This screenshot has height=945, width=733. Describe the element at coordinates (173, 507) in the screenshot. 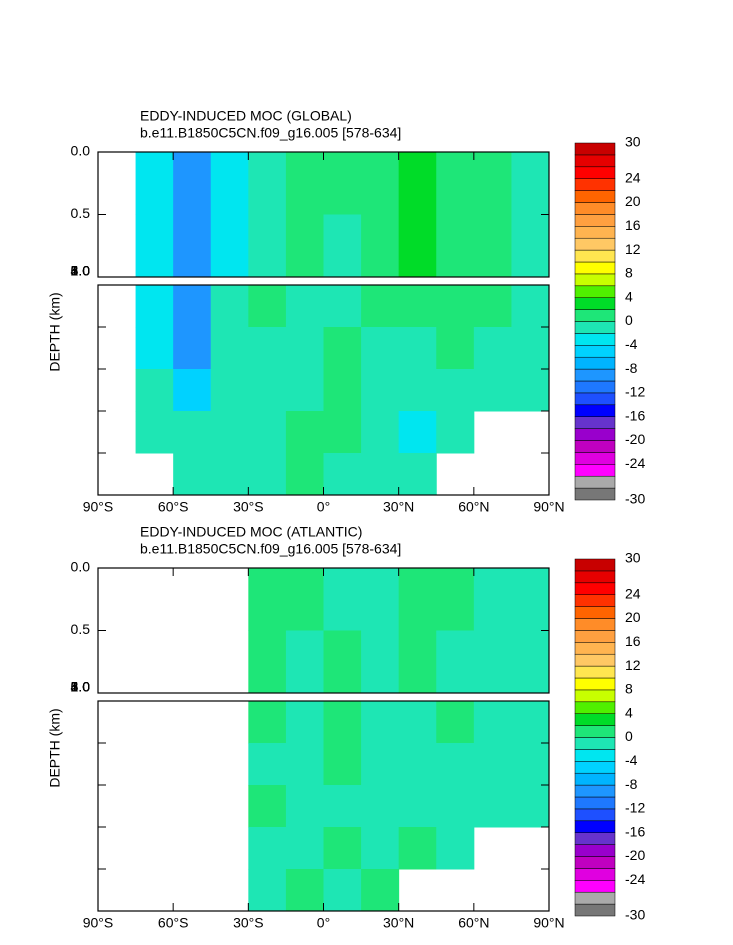

I see `x-tick-label: 60°S` at that location.